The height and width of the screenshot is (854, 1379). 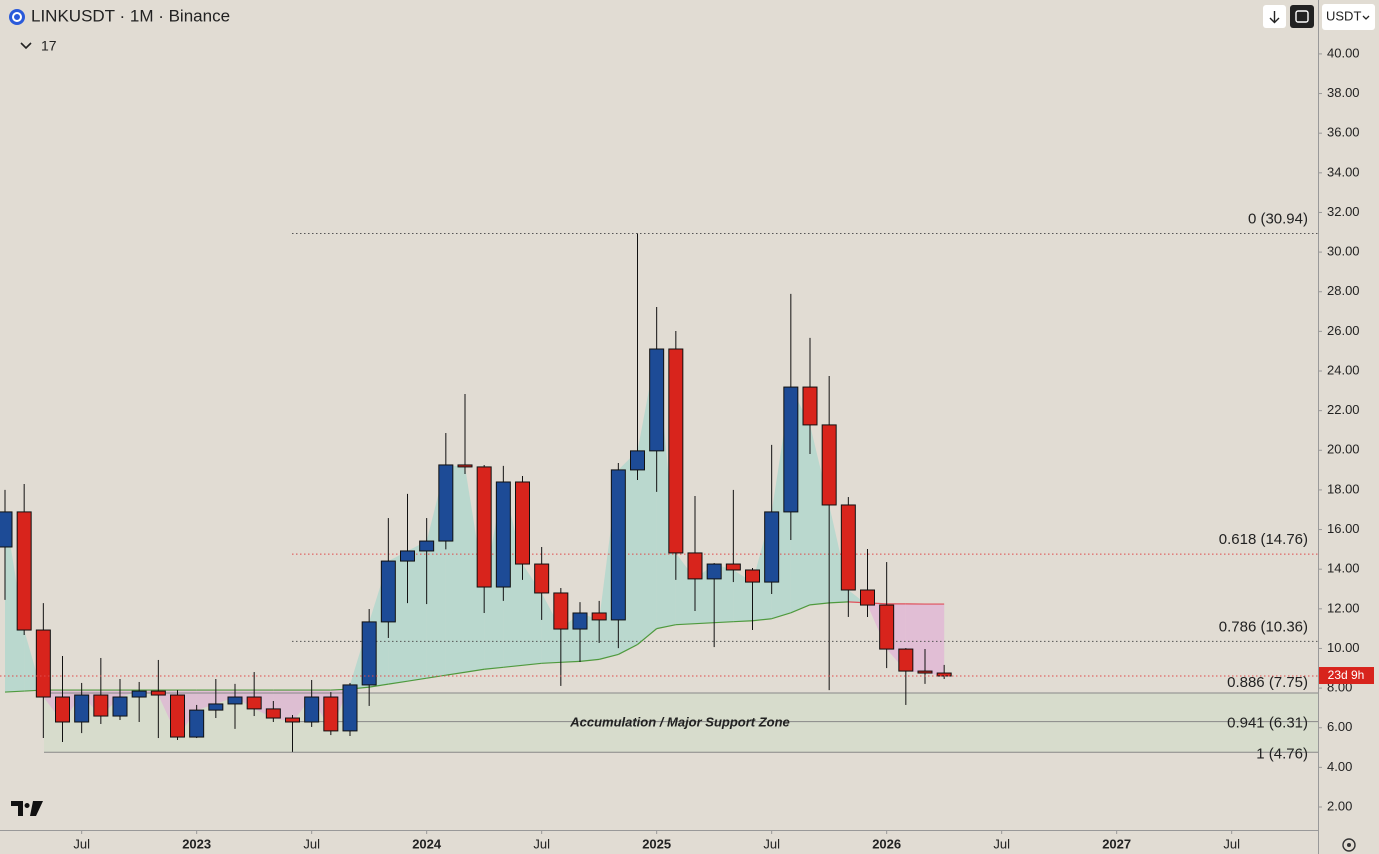 I want to click on indicator-toggle, so click(x=26, y=46).